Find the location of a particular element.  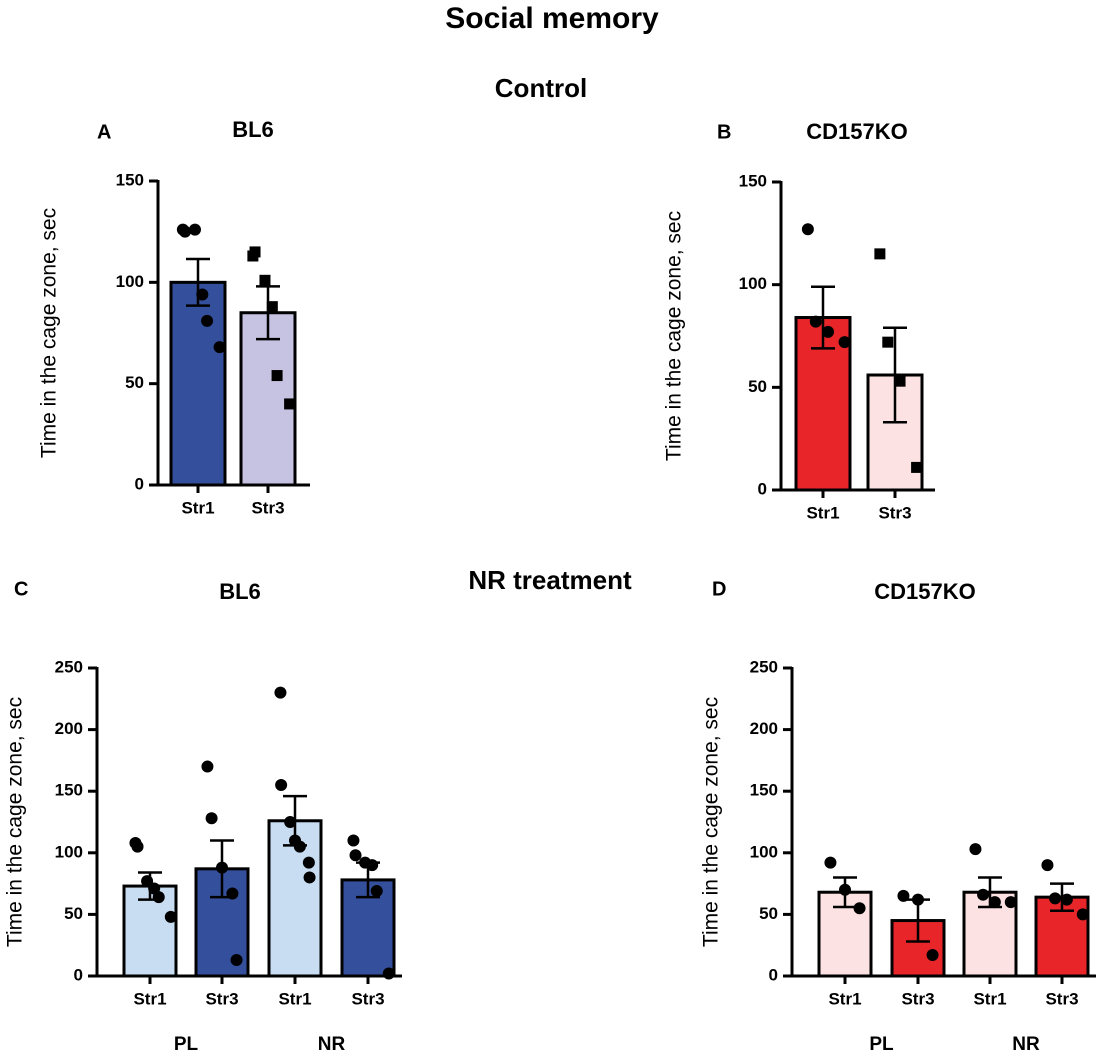

panel-label: D is located at coordinates (719, 589).